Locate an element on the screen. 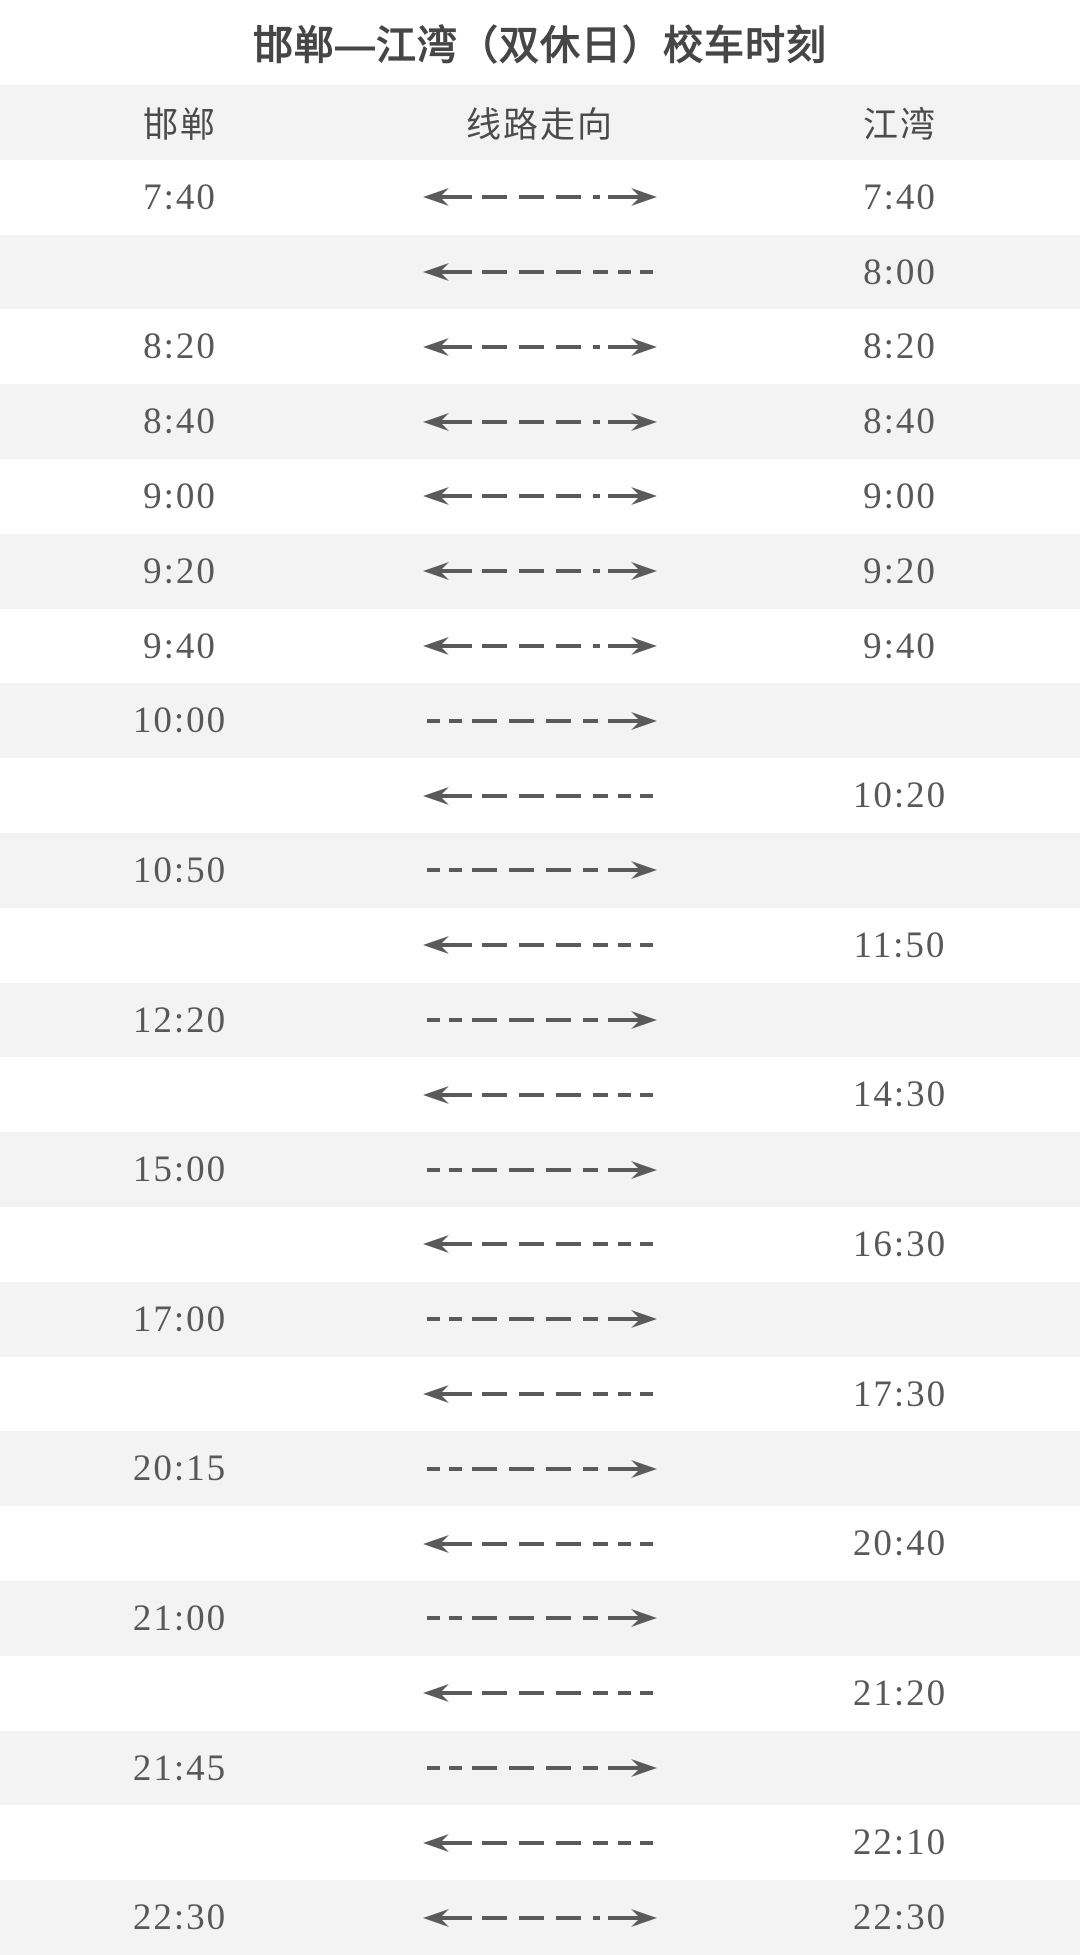 Image resolution: width=1080 pixels, height=1955 pixels. handan-time: 21:00 is located at coordinates (180, 1618).